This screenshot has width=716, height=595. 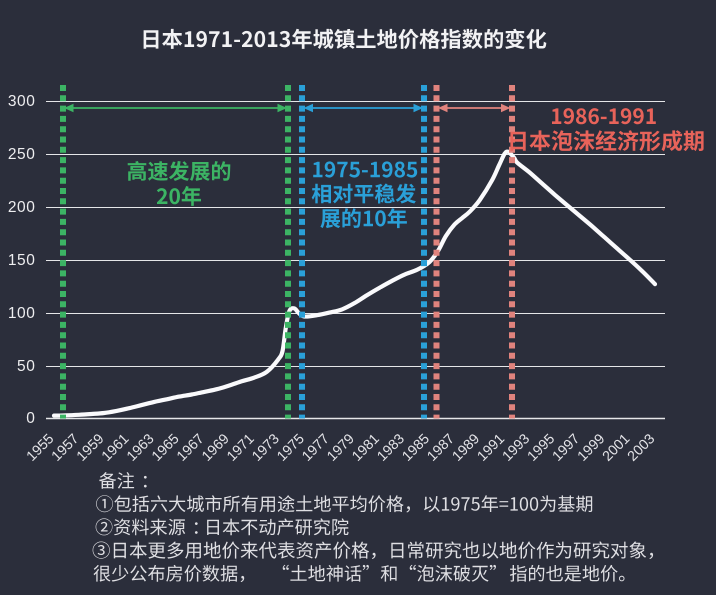 What do you see at coordinates (22, 207) in the screenshot?
I see `svg-text: 200` at bounding box center [22, 207].